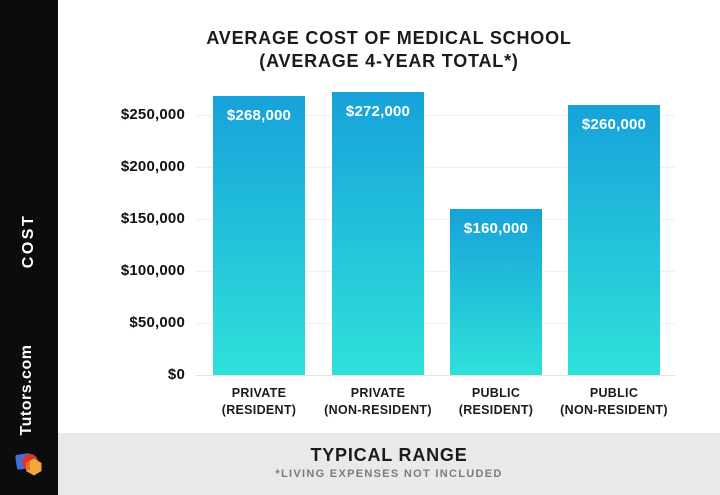  I want to click on chart-title-line1: AVERAGE COST OF MEDICAL SCHOOL, so click(389, 38).